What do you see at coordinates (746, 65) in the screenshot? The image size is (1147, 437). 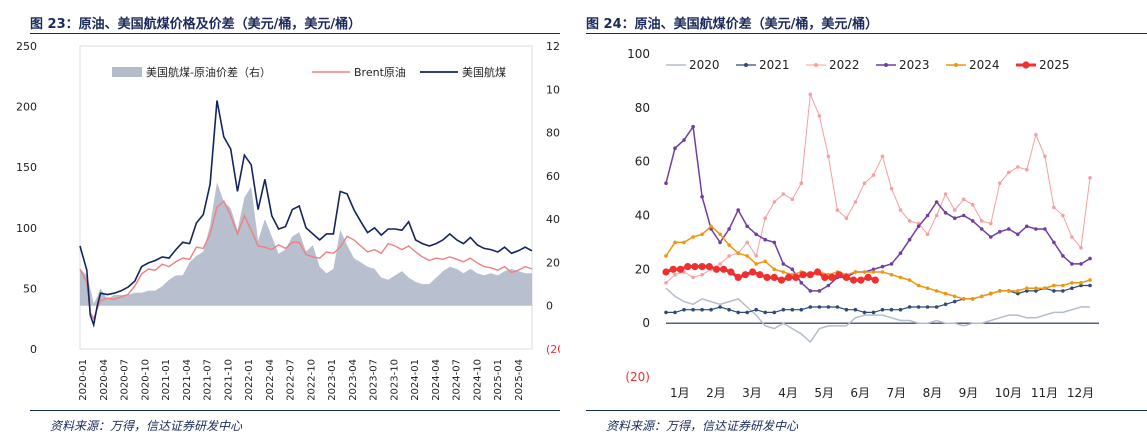 I see `legend-marker-2021` at bounding box center [746, 65].